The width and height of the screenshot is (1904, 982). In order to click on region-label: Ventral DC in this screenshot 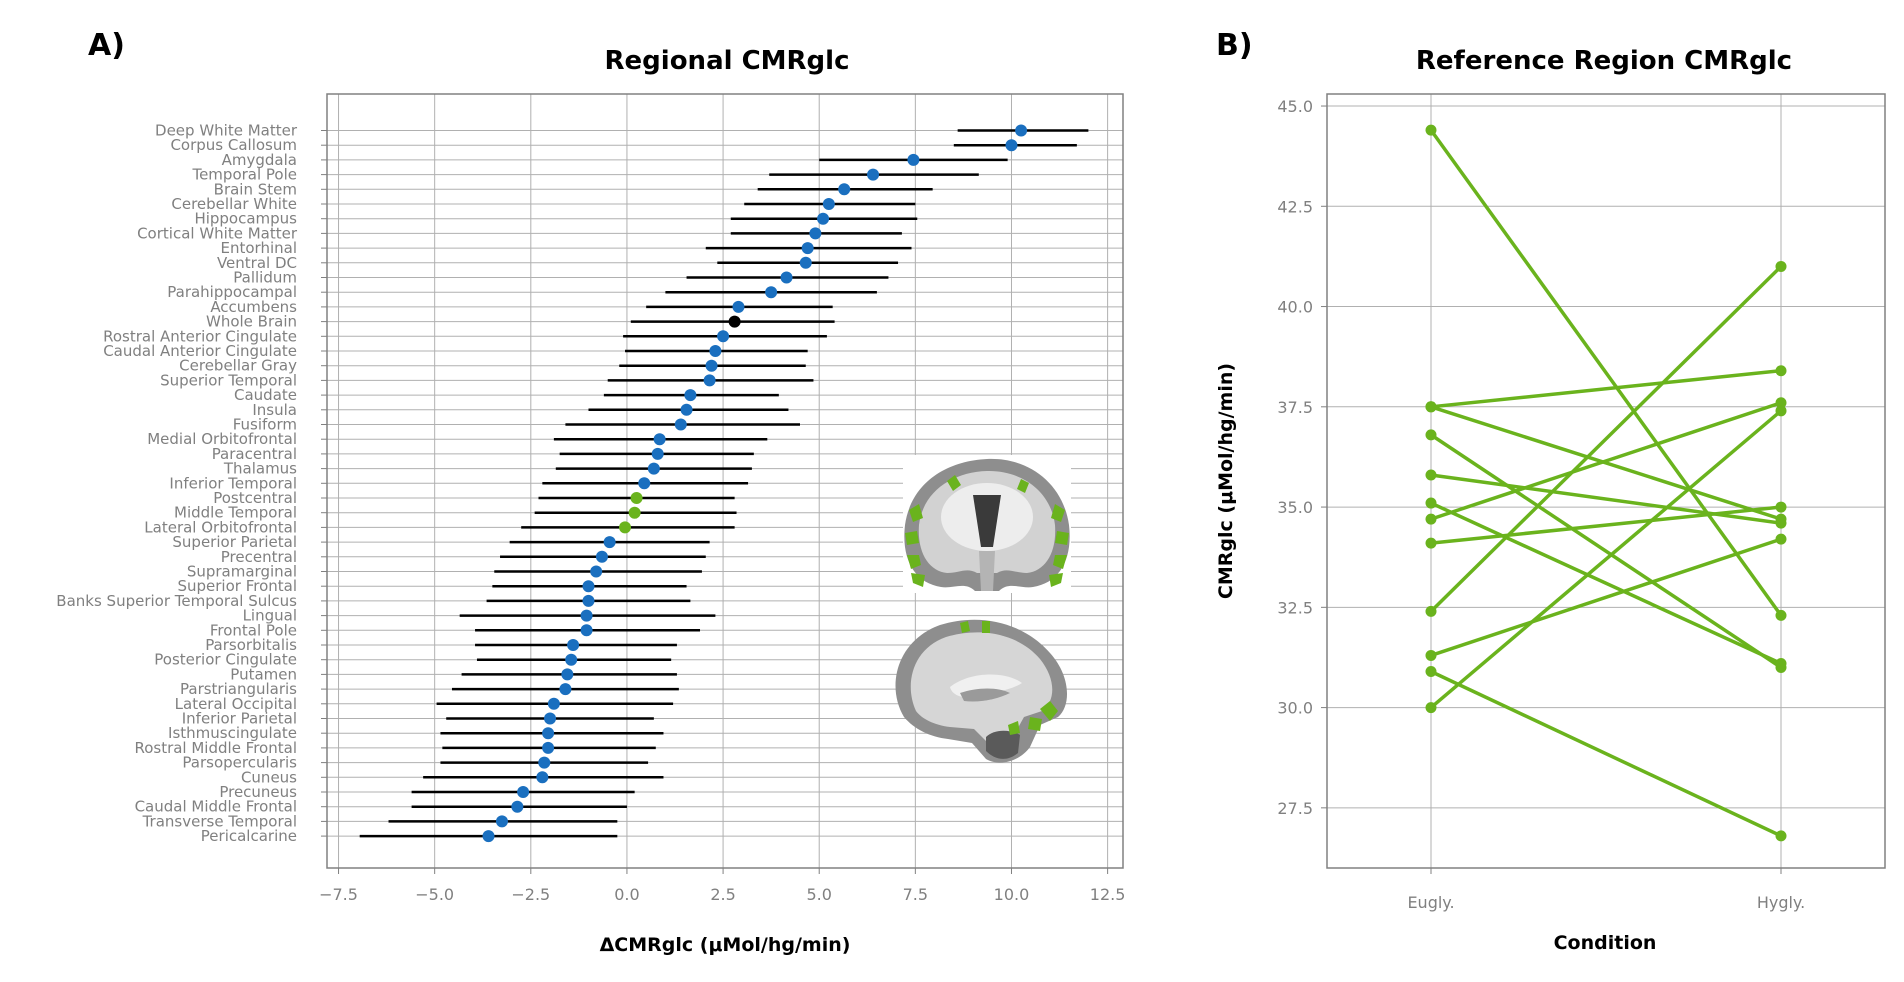, I will do `click(257, 263)`.